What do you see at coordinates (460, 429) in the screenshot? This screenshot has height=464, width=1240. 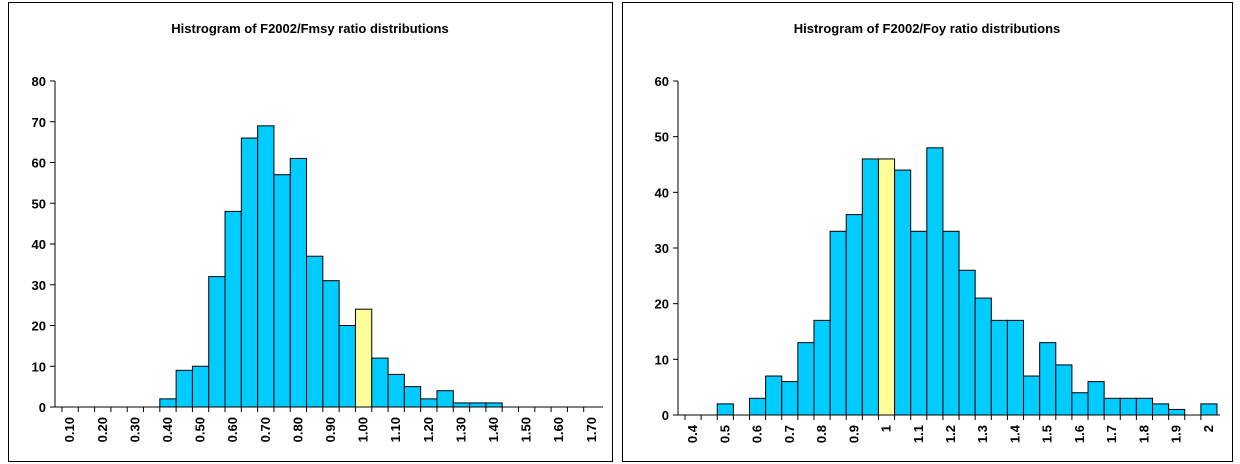 I see `x-tick-label: 1.30` at bounding box center [460, 429].